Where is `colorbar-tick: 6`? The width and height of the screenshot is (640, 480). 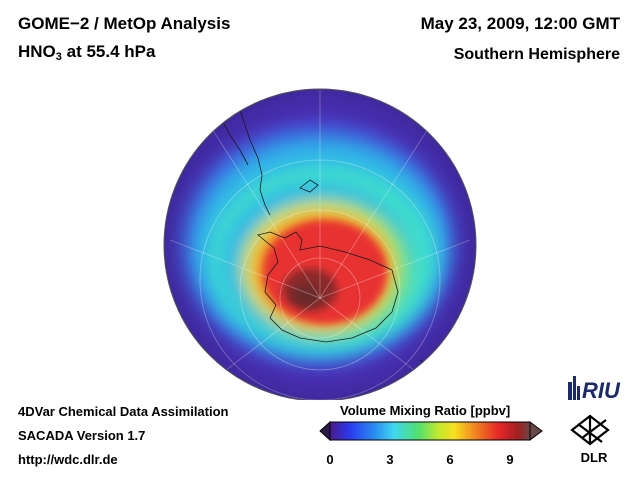
colorbar-tick: 6 is located at coordinates (450, 459).